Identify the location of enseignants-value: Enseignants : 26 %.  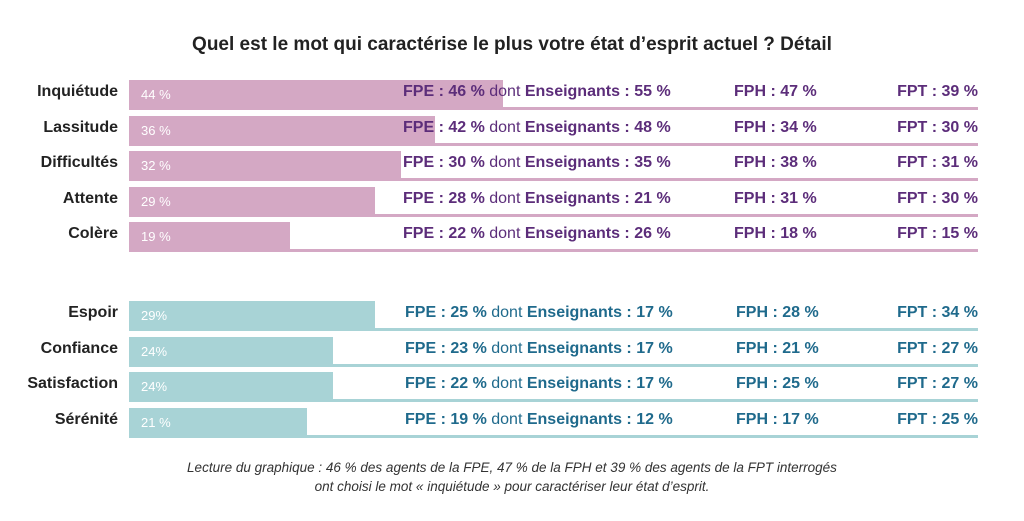
(597, 233).